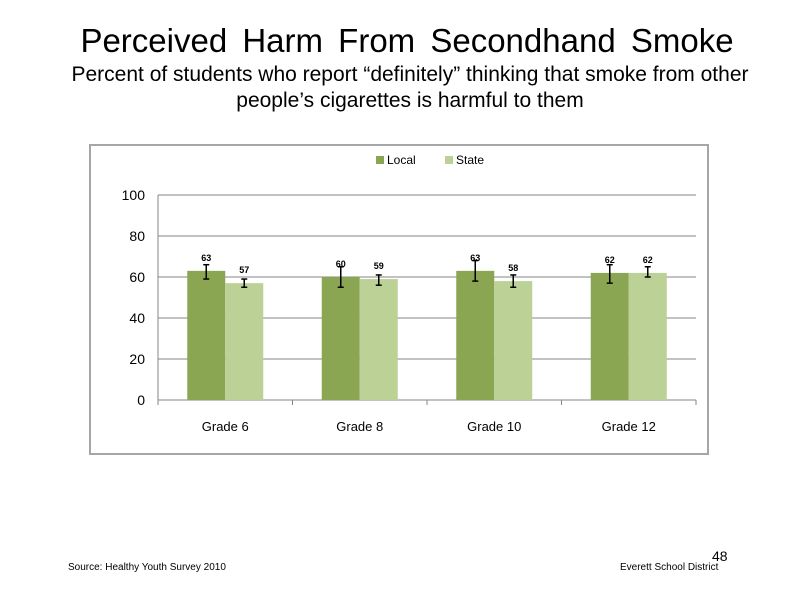 This screenshot has width=800, height=600. What do you see at coordinates (379, 266) in the screenshot?
I see `data-label: 59` at bounding box center [379, 266].